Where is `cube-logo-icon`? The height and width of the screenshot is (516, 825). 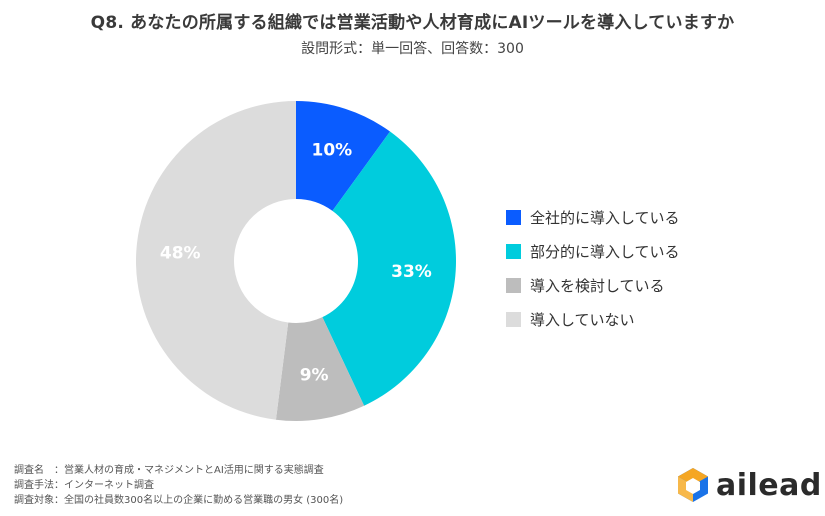 cube-logo-icon is located at coordinates (693, 485).